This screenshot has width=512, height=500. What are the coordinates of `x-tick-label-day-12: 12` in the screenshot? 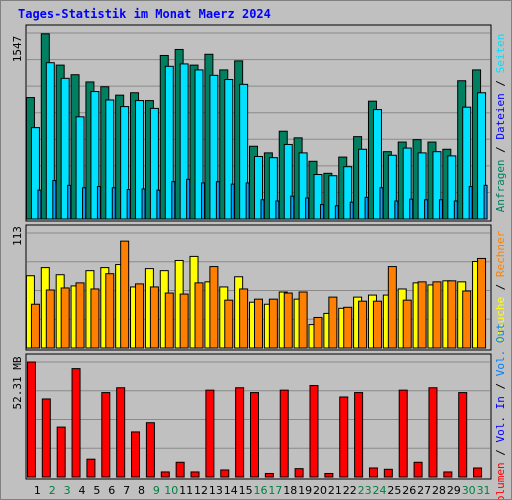 It's located at (201, 490).